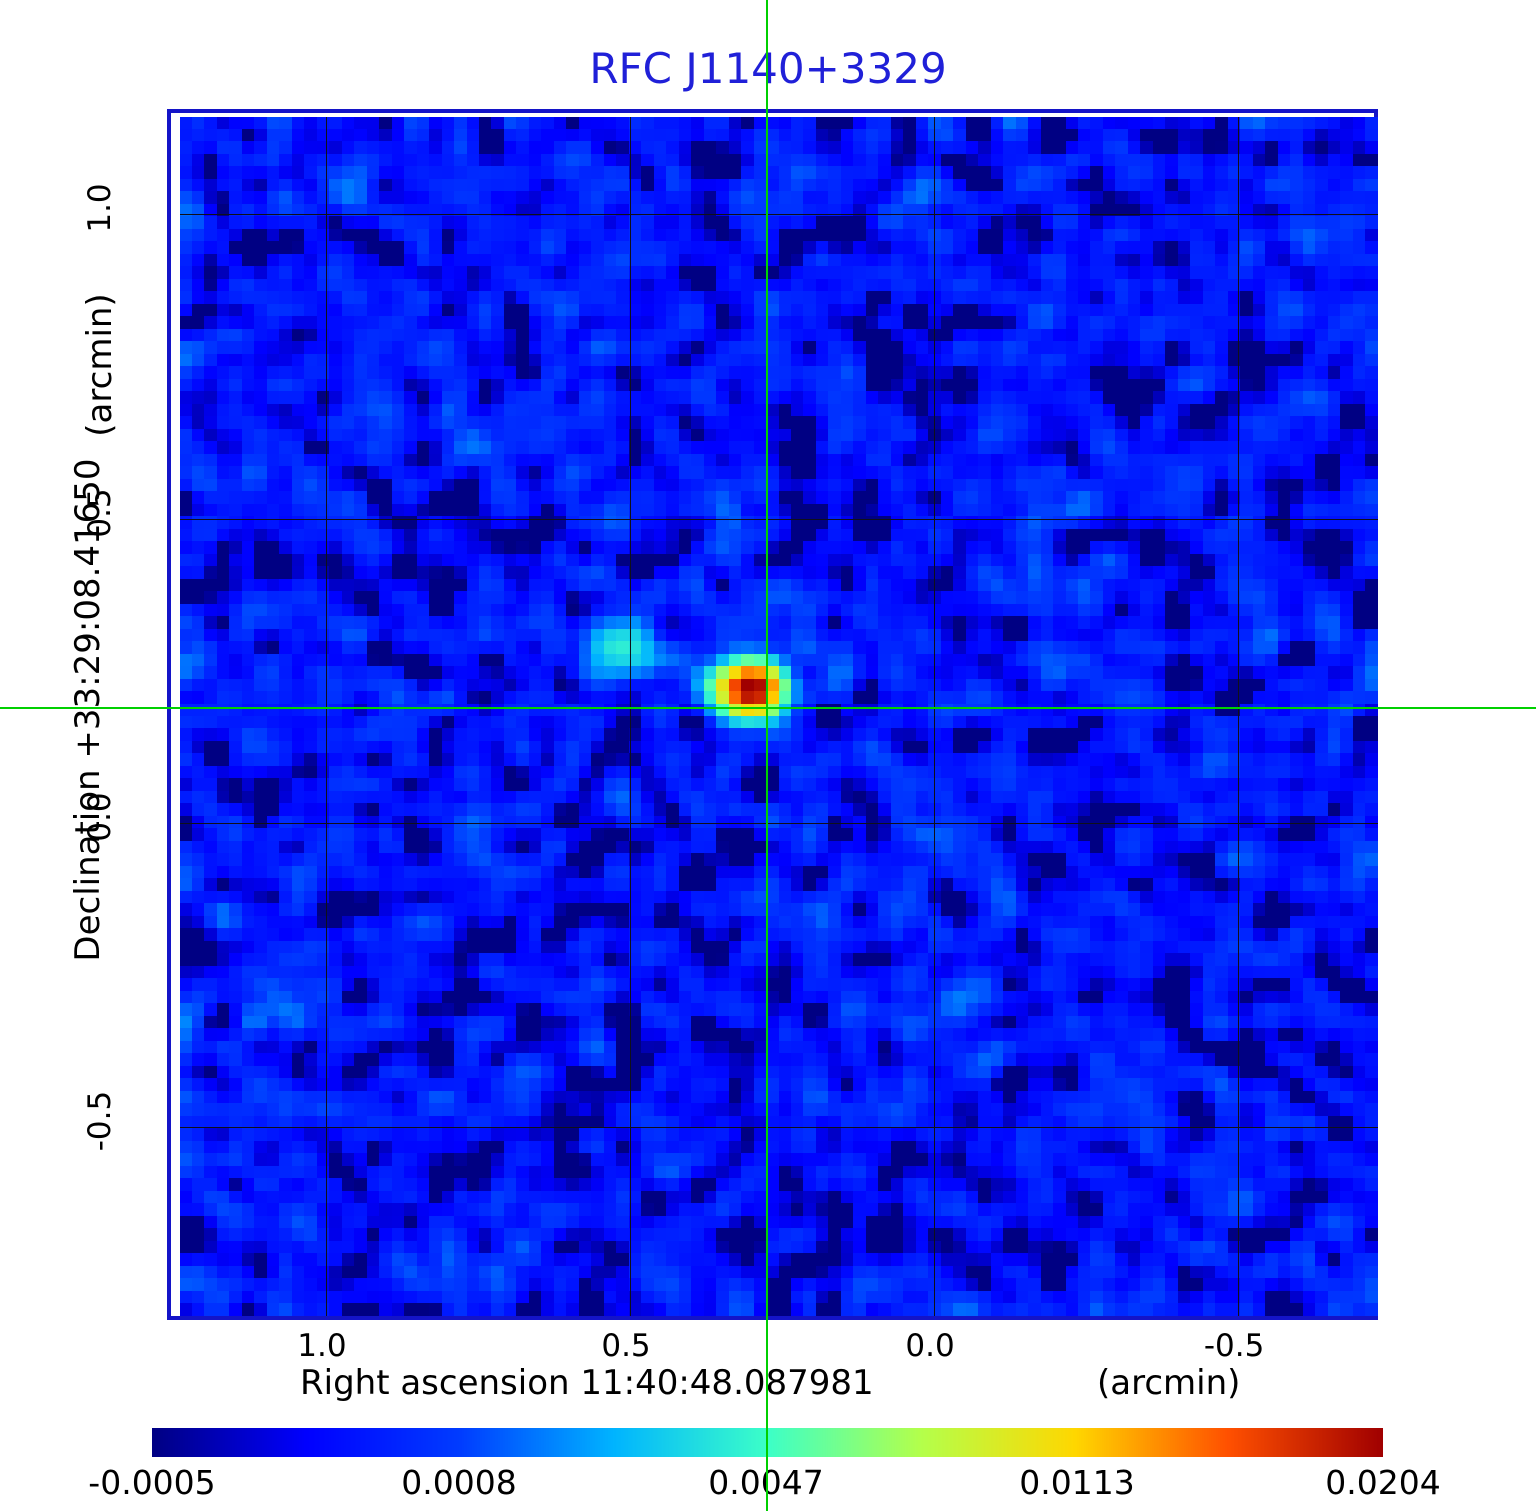  I want to click on crosshair-vertical, so click(767, 755).